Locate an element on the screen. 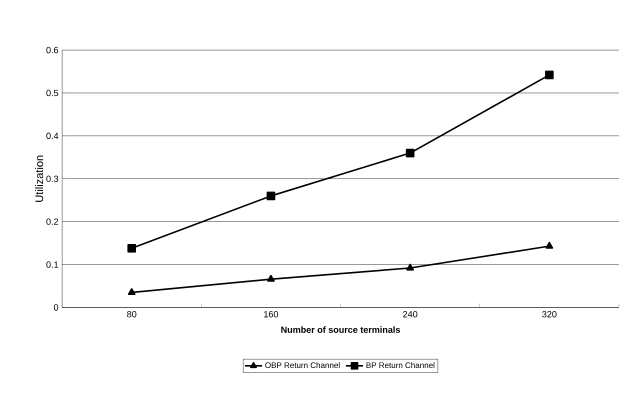 The width and height of the screenshot is (633, 401). y-tick-label: 0.6 is located at coordinates (52, 50).